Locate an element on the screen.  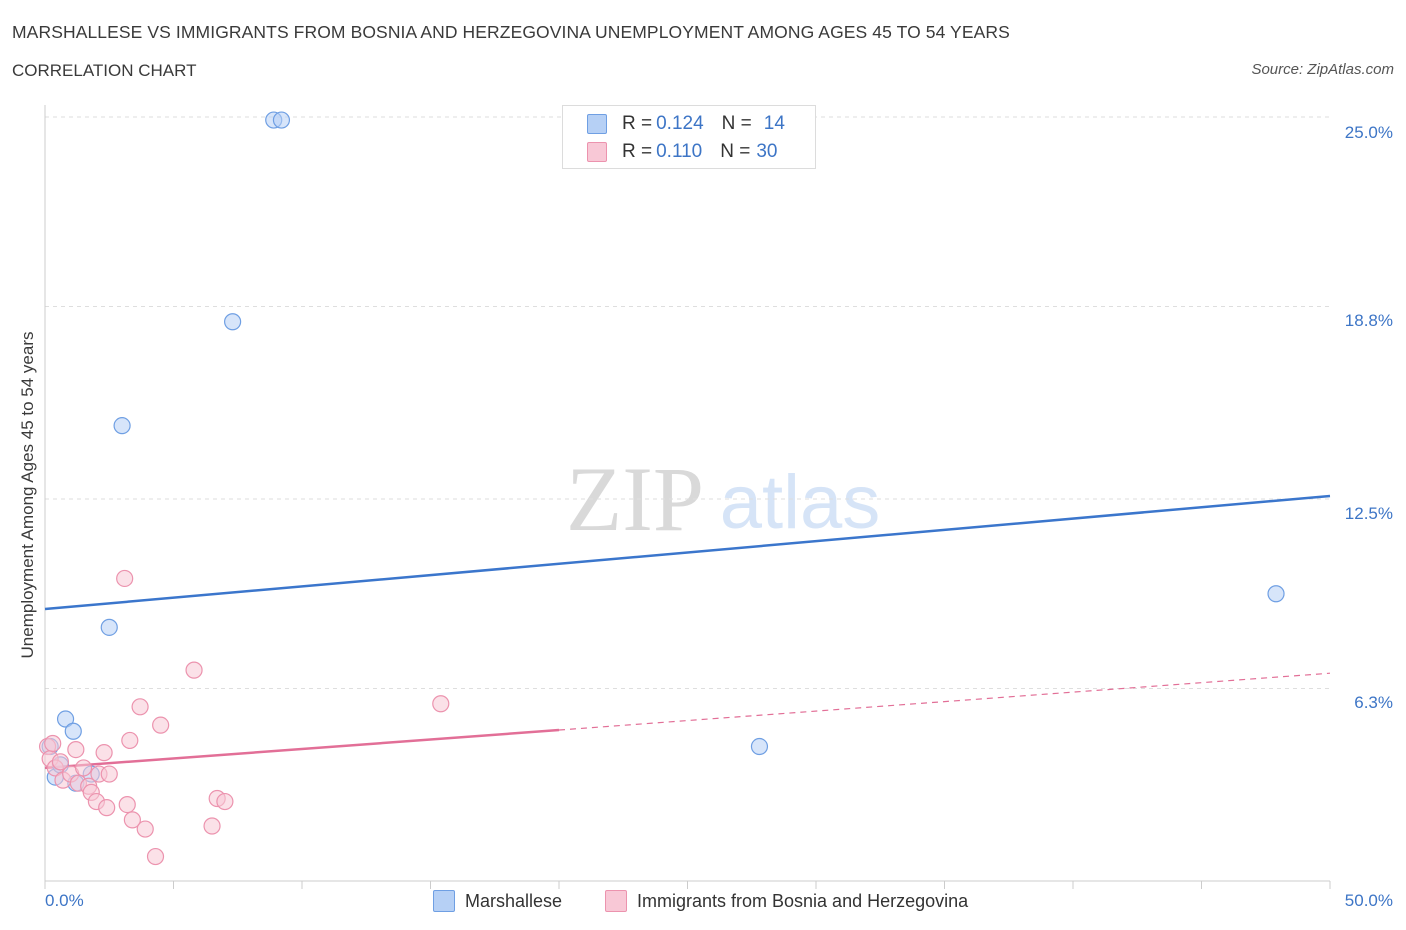
legend-n-value: 30 is located at coordinates (767, 151).